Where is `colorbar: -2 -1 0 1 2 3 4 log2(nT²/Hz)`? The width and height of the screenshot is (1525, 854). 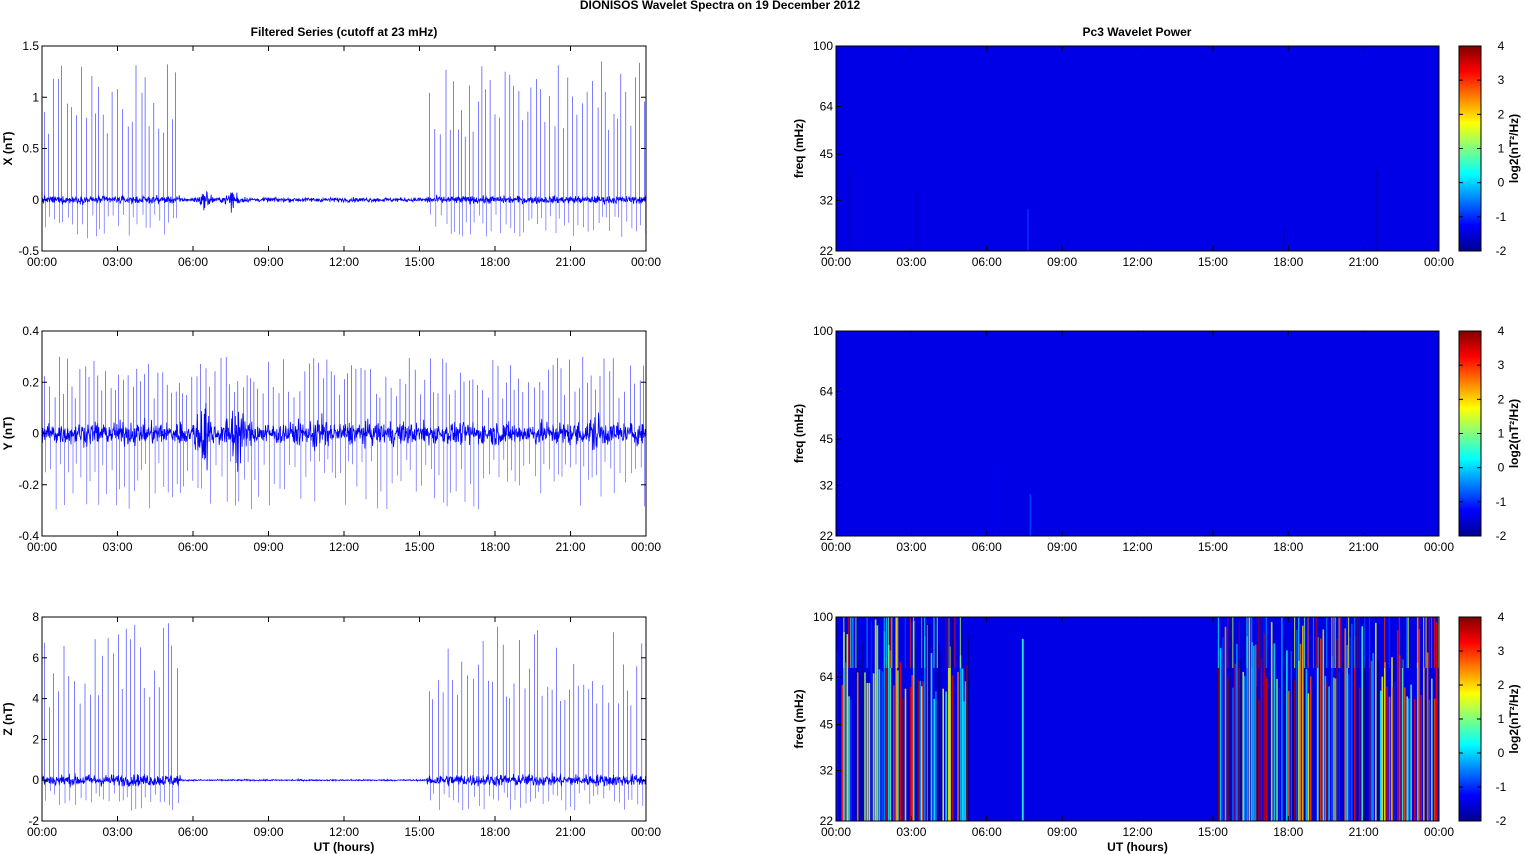 colorbar: -2 -1 0 1 2 3 4 log2(nT²/Hz) is located at coordinates (1489, 433).